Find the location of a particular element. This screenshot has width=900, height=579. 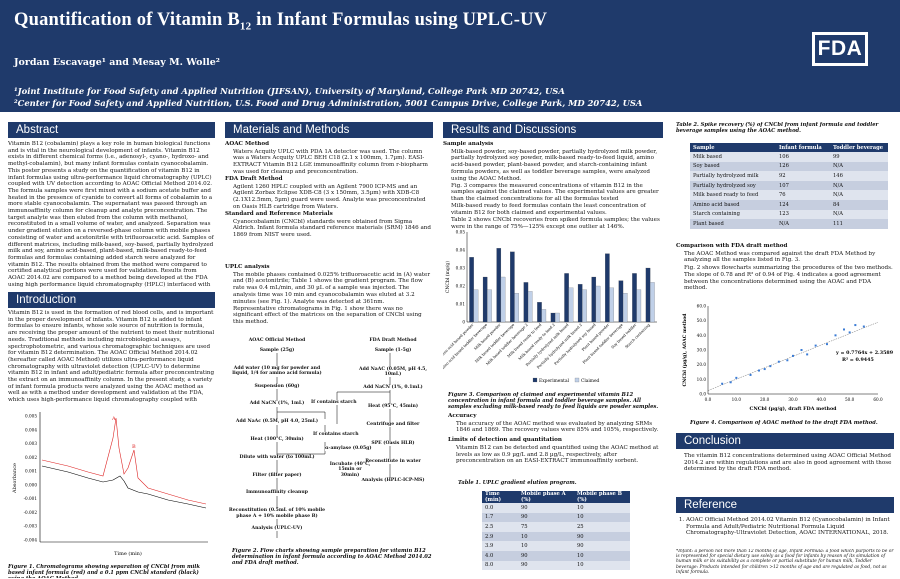

scatter-xtick-label: 30.0 is located at coordinates (793, 399).